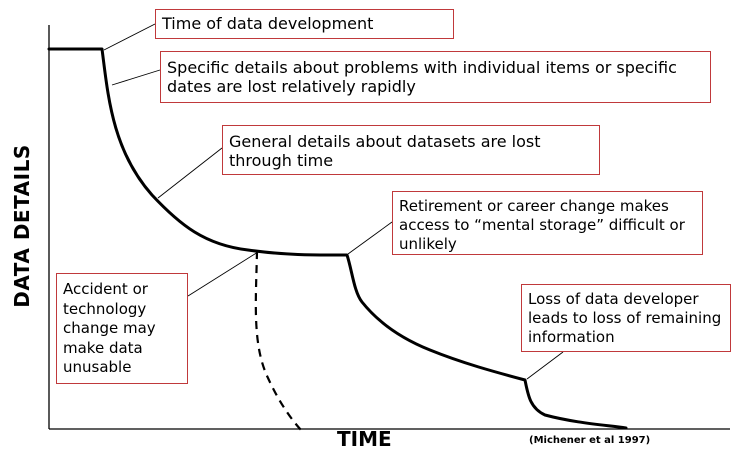  I want to click on citation: (Michener et al 1997), so click(590, 440).